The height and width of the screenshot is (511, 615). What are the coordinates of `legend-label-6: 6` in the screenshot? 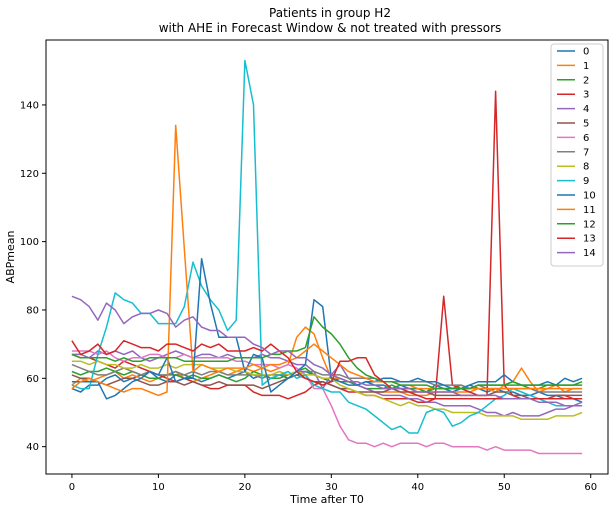 It's located at (586, 138).